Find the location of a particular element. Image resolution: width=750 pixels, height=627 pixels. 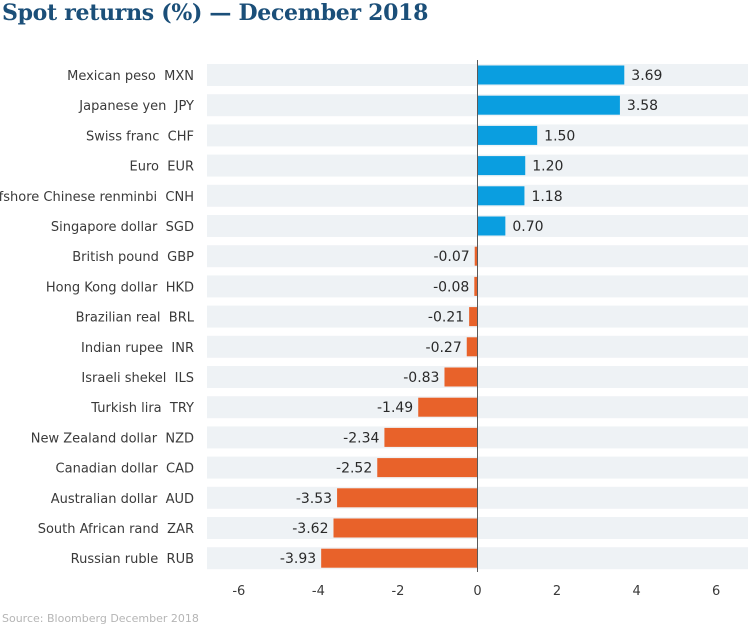

value-label: 1.18 is located at coordinates (546, 197).